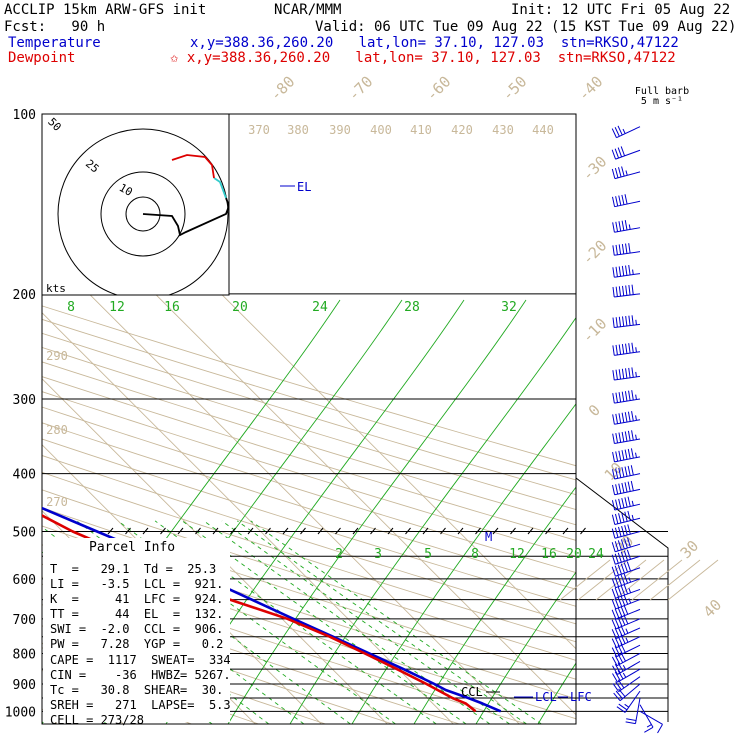  I want to click on parcel-info-row: CIN = -36 HWBZ= 5267., so click(140, 674).